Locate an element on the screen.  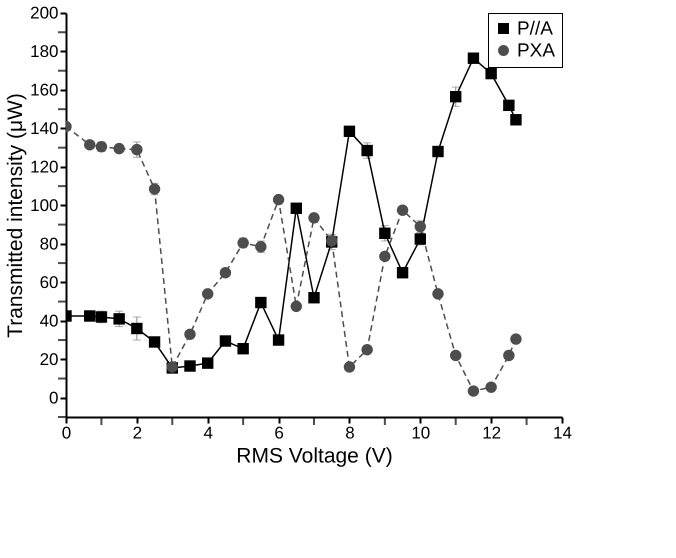
legend-label: P//A is located at coordinates (535, 29).